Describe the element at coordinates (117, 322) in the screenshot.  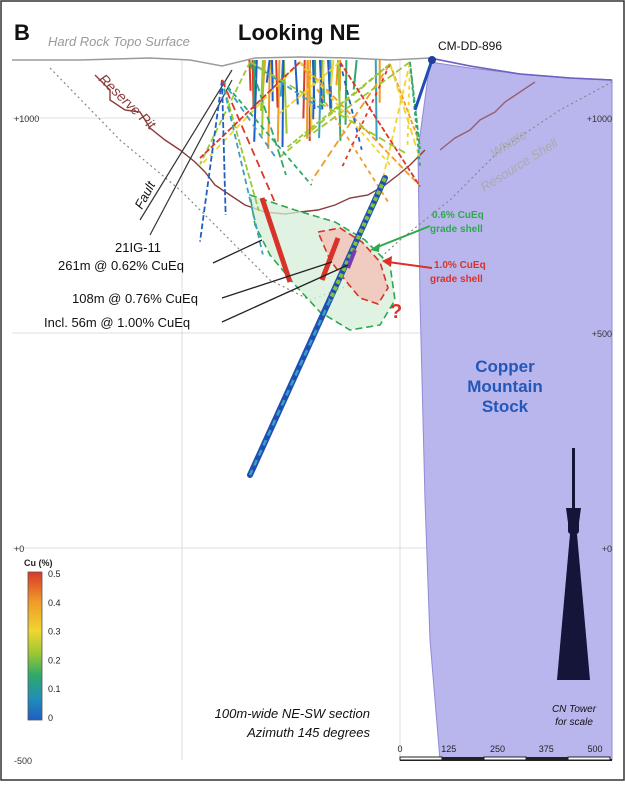
I see `intercept-3-label: Incl. 56m @ 1.00% CuEq` at that location.